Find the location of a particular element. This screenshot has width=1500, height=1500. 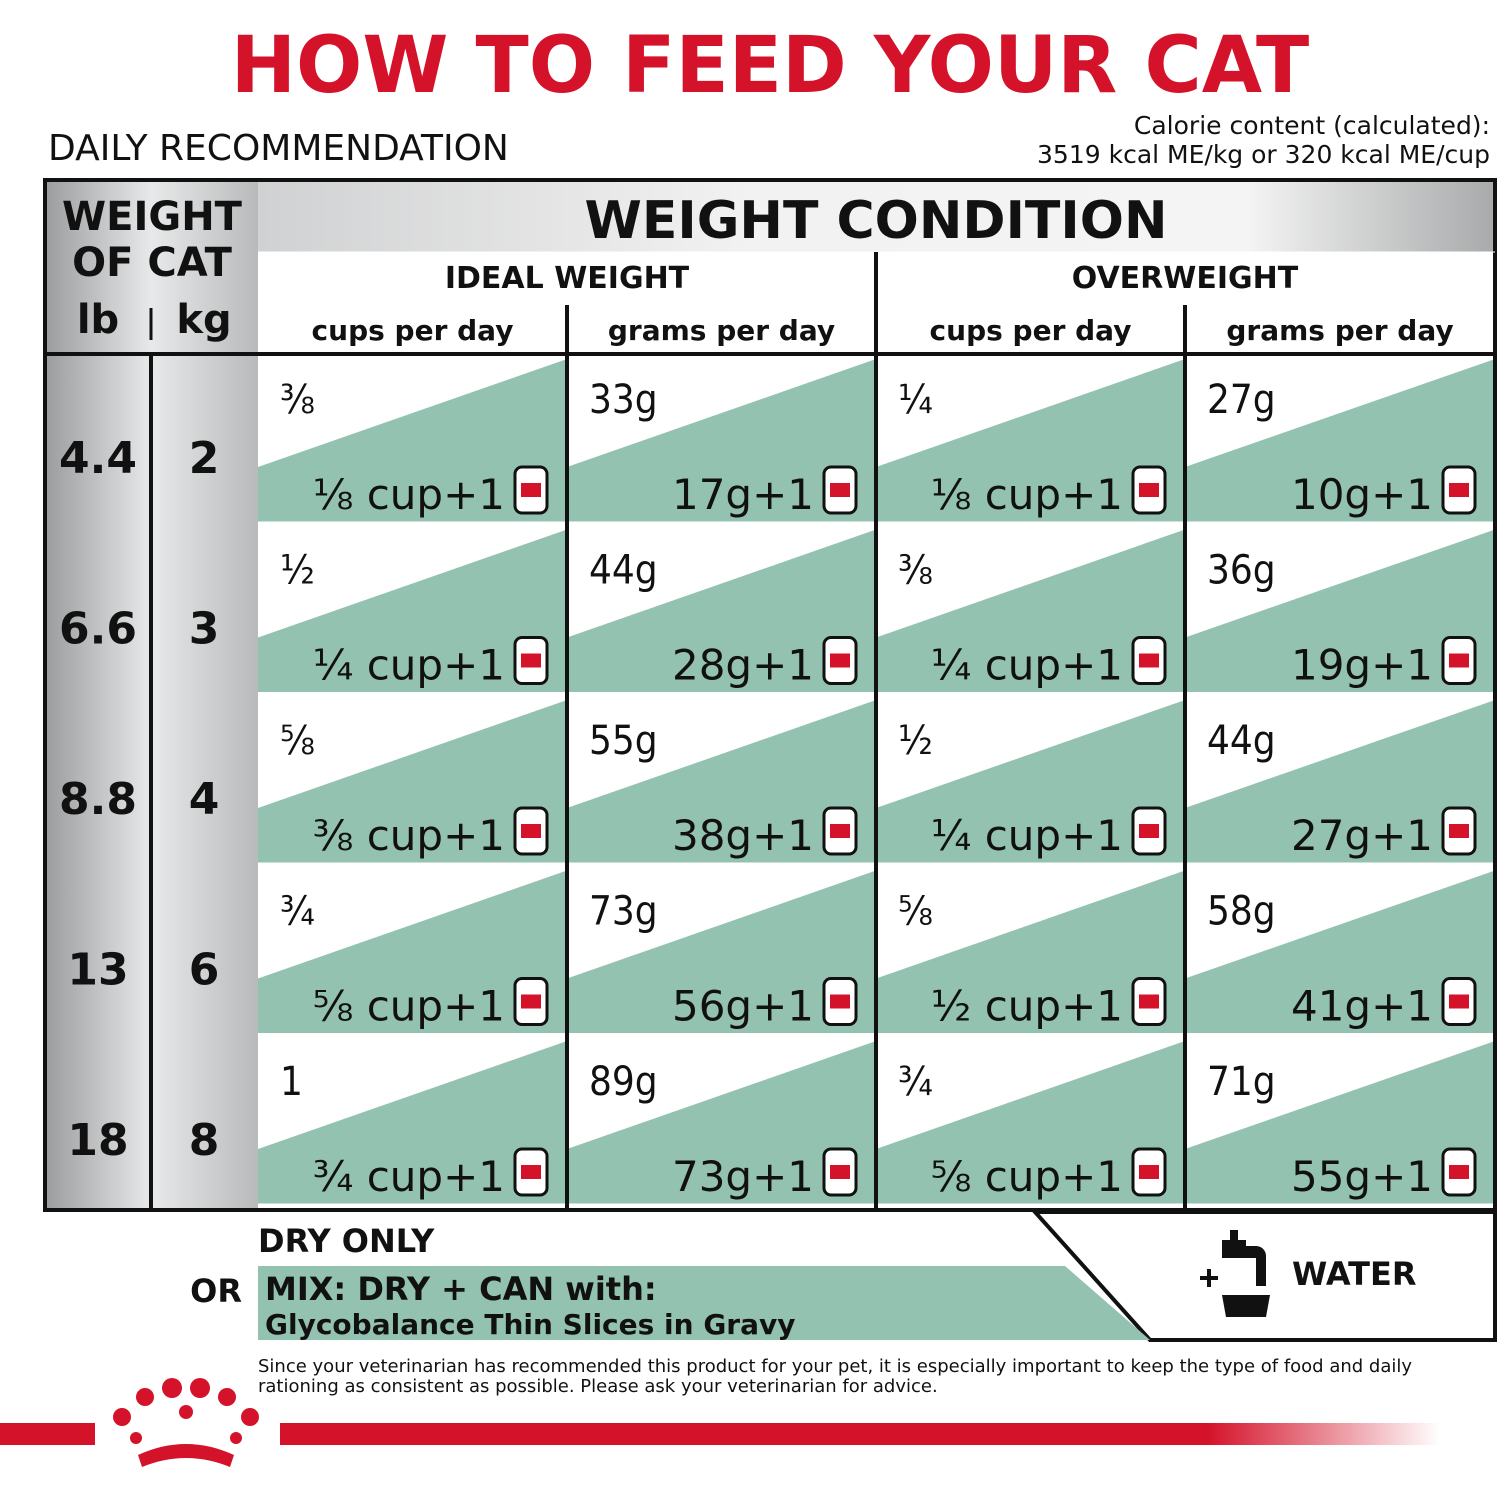

dry-amount: 58g is located at coordinates (1241, 912).